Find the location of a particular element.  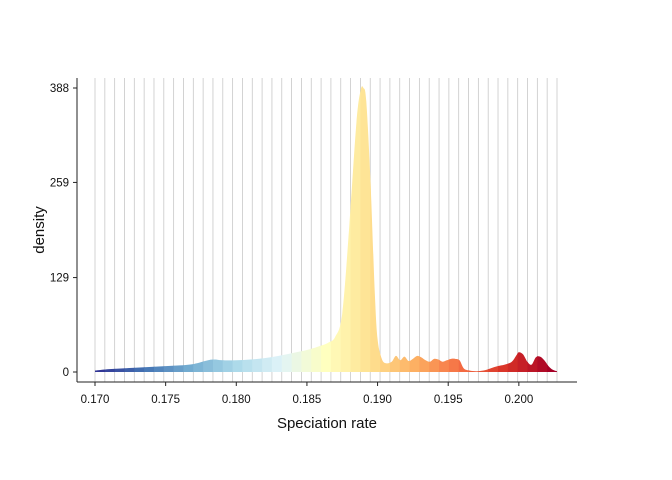

y-tick-label: 388 is located at coordinates (59, 89).